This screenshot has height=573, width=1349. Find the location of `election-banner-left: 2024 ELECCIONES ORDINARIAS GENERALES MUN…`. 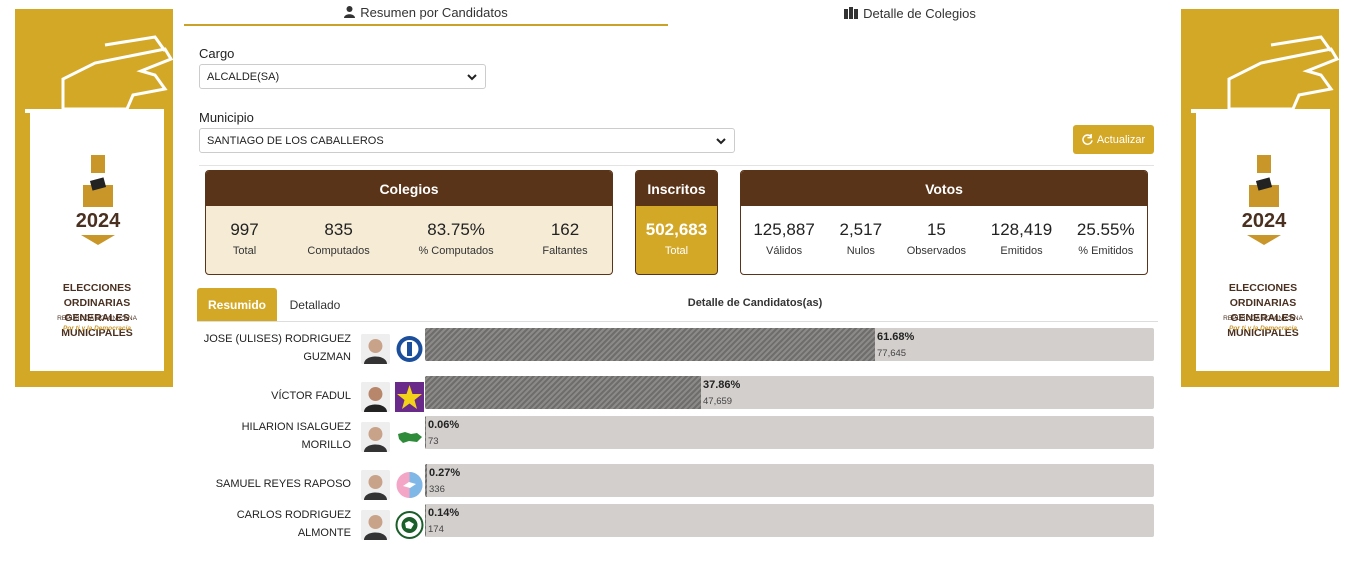

election-banner-left: 2024 ELECCIONES ORDINARIAS GENERALES MUN… is located at coordinates (94, 198).